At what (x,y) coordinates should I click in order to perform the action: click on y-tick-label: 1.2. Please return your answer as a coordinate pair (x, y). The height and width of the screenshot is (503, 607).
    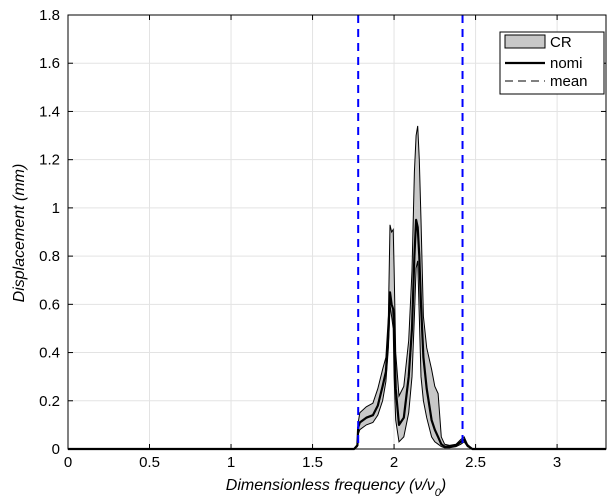
    Looking at the image, I should click on (49, 160).